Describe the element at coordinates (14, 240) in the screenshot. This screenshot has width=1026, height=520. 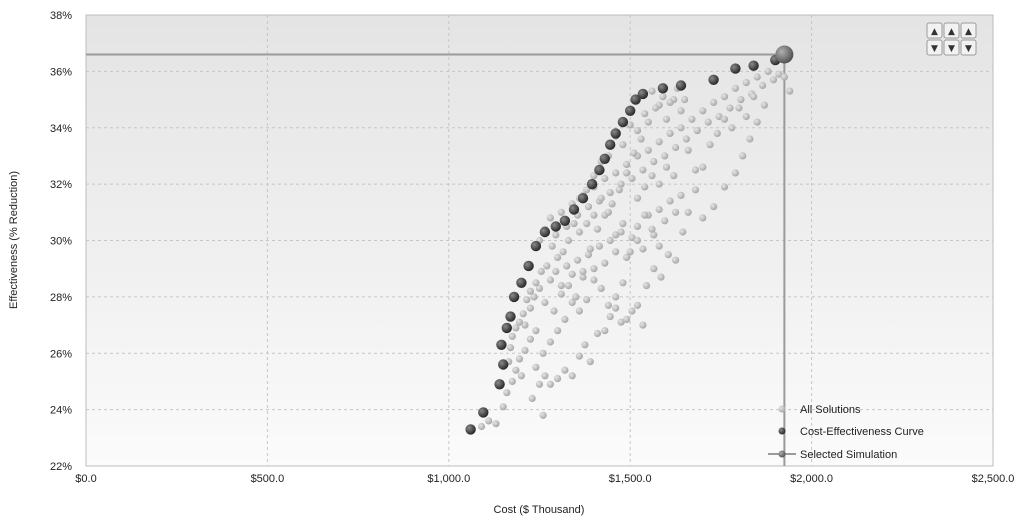
I see `y-axis-title: Effectiveness (% Reduction)` at that location.